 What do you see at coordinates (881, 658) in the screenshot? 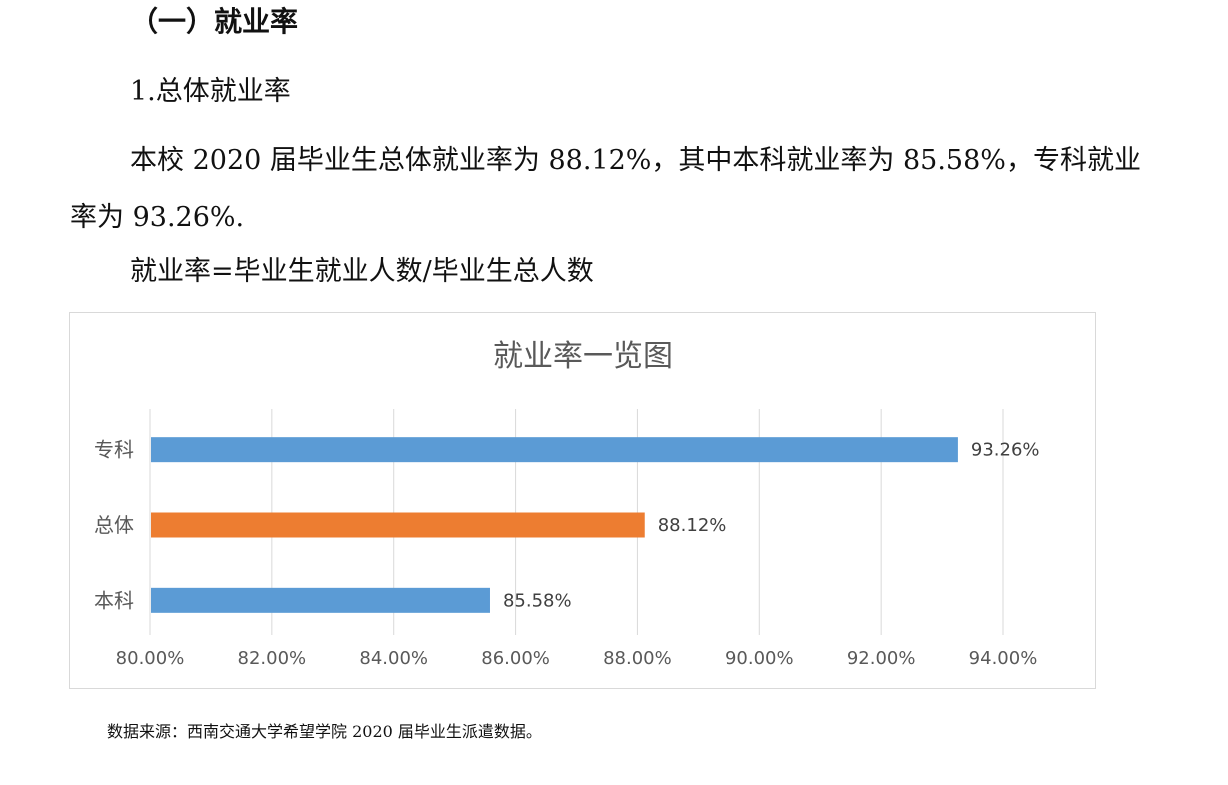
I see `x-tick-label: 92.00%` at bounding box center [881, 658].